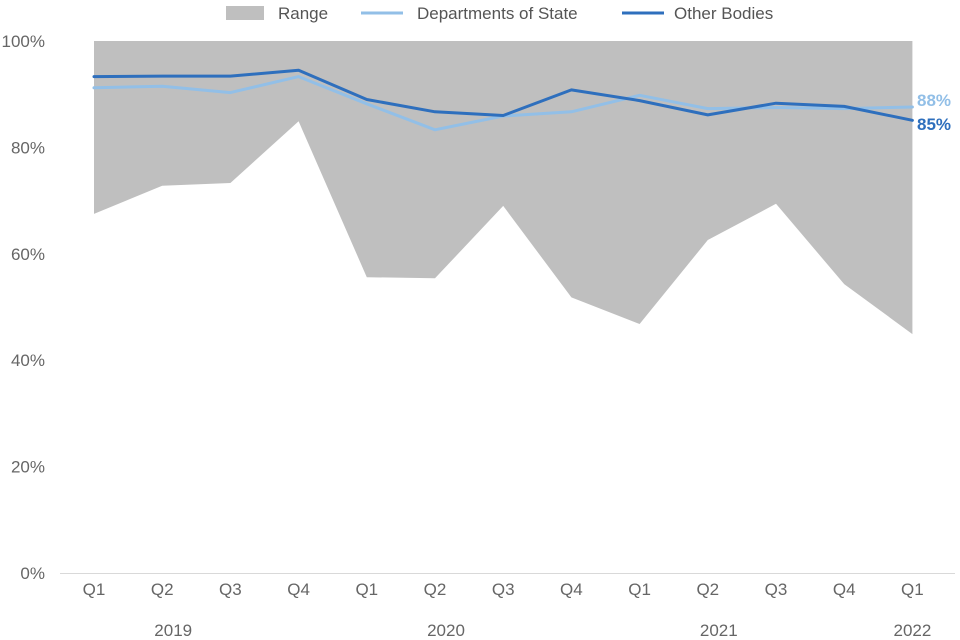  Describe the element at coordinates (934, 112) in the screenshot. I see `label-layer: 88%85%` at that location.